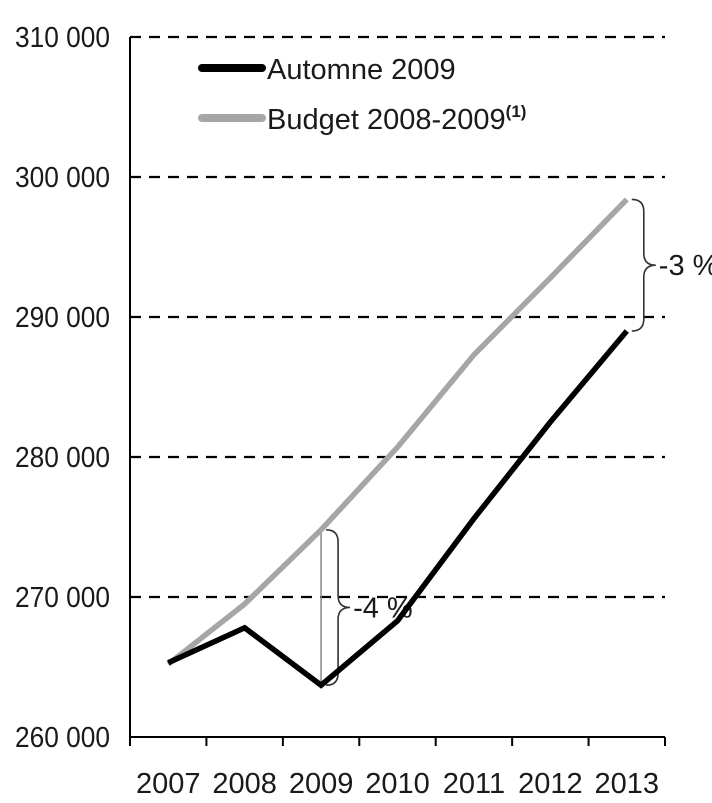 This screenshot has height=803, width=712. What do you see at coordinates (244, 784) in the screenshot?
I see `x-tick-label-2008: 2008` at bounding box center [244, 784].